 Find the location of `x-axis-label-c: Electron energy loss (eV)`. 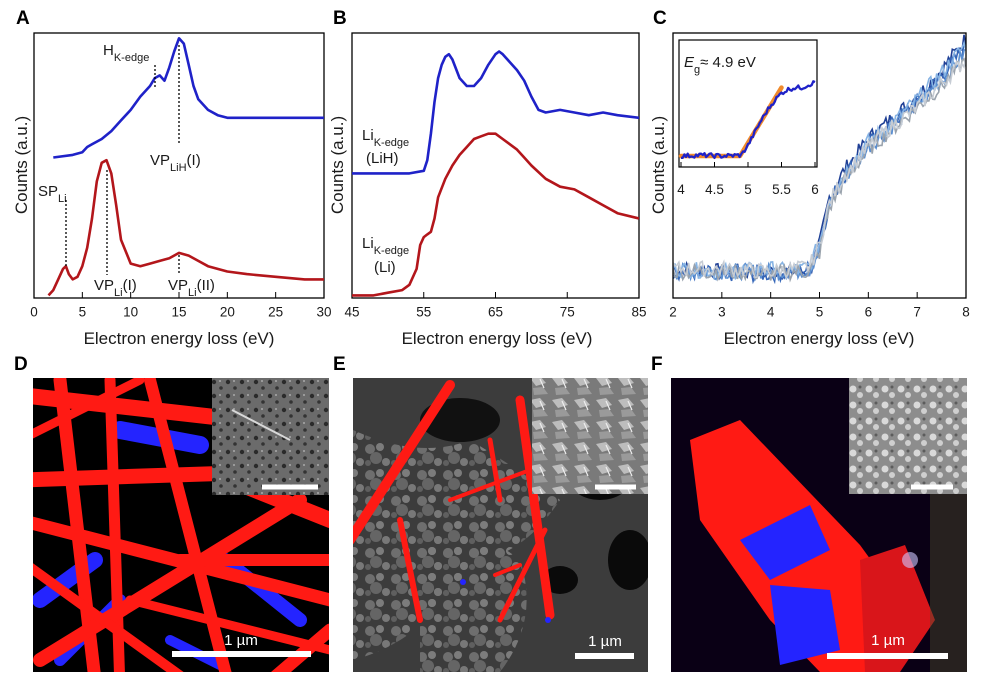

x-axis-label-c: Electron energy loss (eV) is located at coordinates (819, 338).